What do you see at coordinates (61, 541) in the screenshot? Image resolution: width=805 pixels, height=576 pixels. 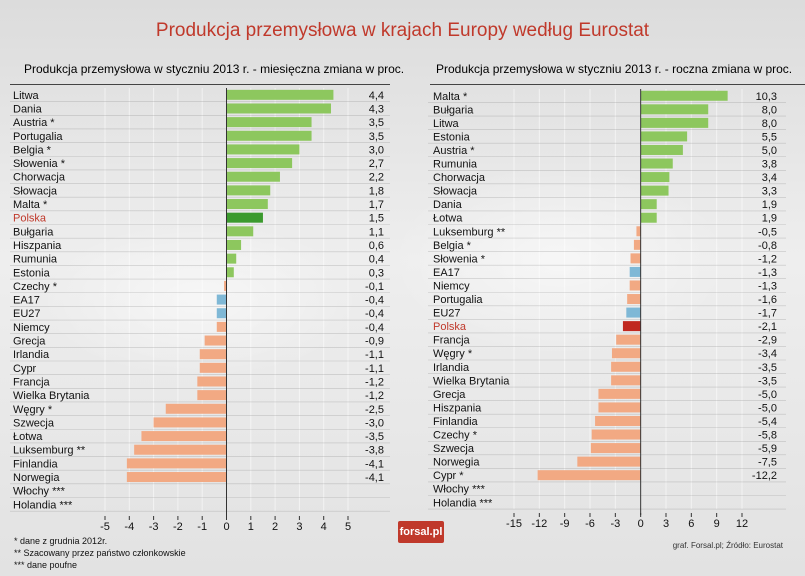 I see `footnote: * dane z grudnia 2012r.` at bounding box center [61, 541].